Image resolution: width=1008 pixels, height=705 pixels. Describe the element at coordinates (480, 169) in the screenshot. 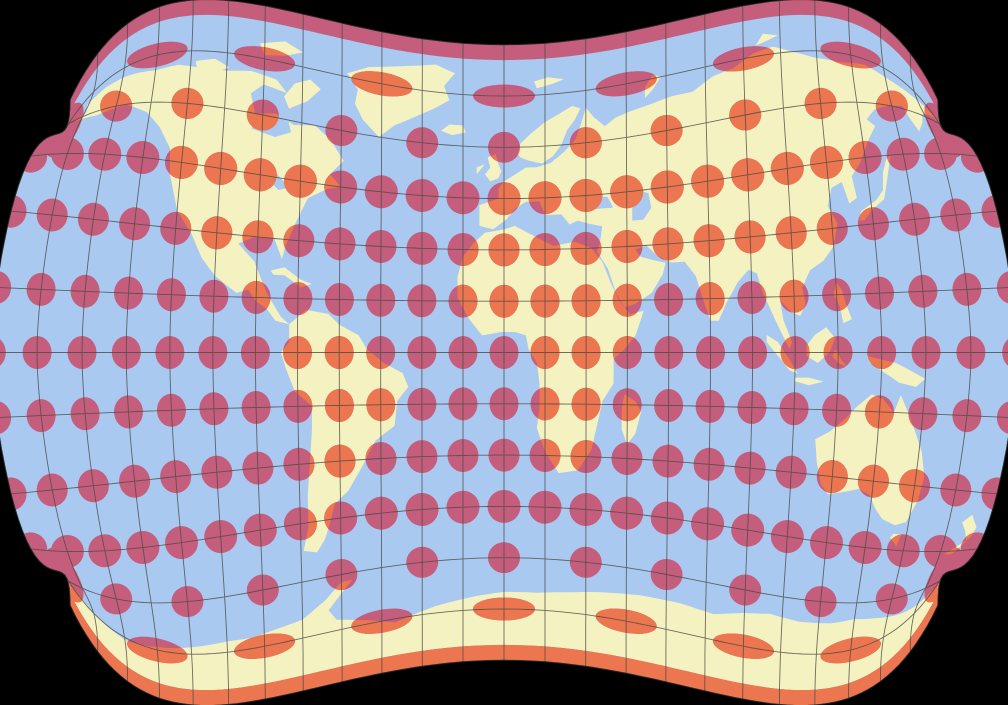

I see `landmass-ireland` at that location.